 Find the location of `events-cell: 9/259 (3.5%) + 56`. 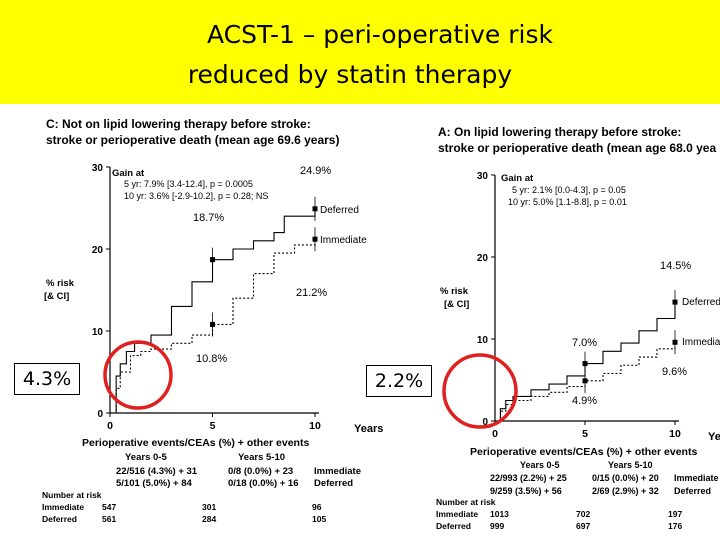

events-cell: 9/259 (3.5%) + 56 is located at coordinates (526, 491).